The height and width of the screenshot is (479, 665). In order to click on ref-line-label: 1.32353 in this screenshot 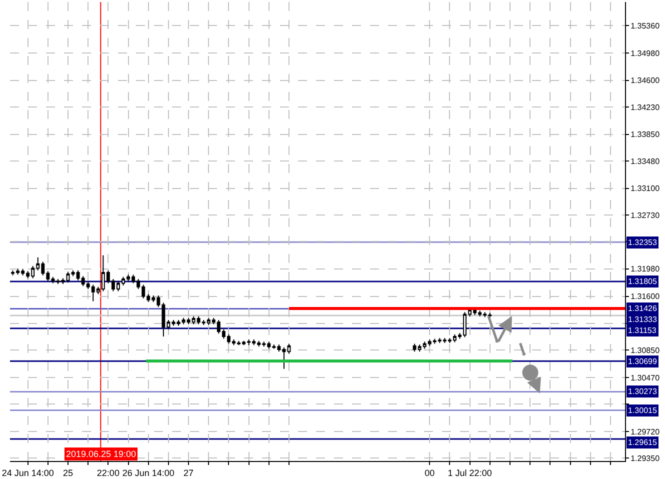, I will do `click(643, 242)`.